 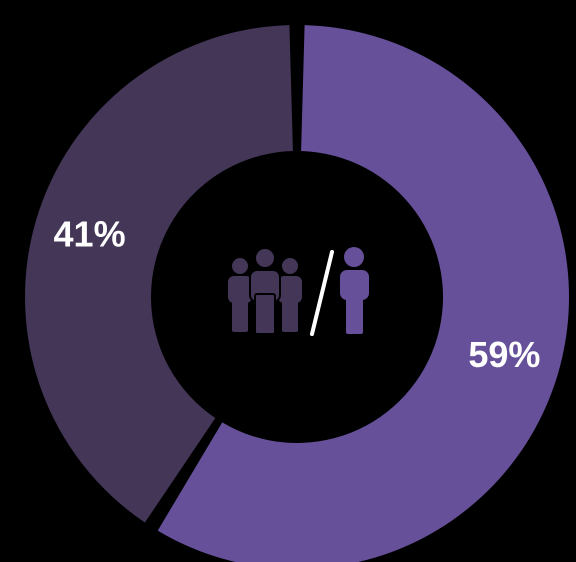 I want to click on center-icon, so click(x=298, y=290).